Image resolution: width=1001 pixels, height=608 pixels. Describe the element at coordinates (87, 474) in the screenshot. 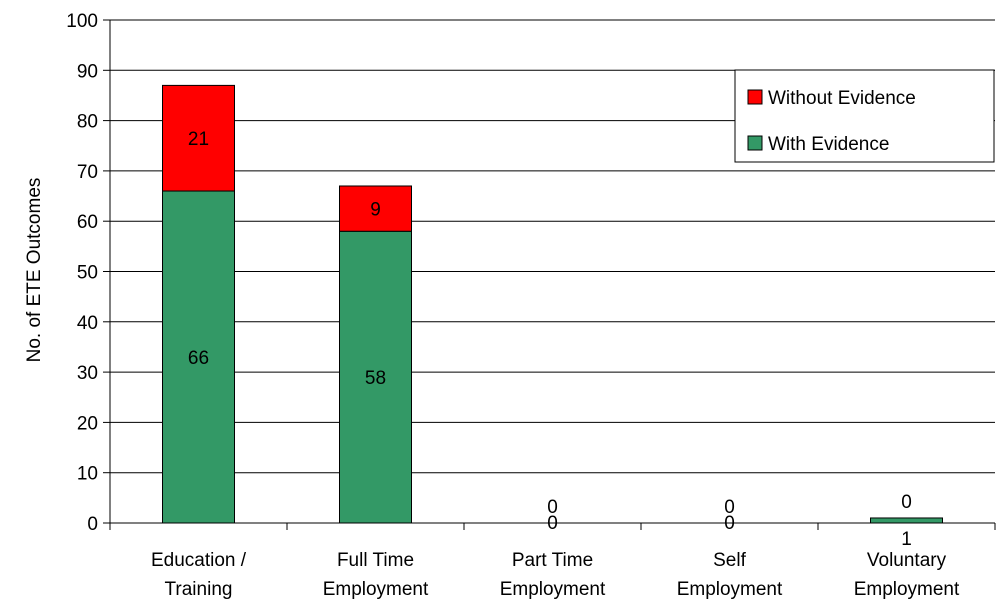

I see `y-tick-label: 10` at that location.